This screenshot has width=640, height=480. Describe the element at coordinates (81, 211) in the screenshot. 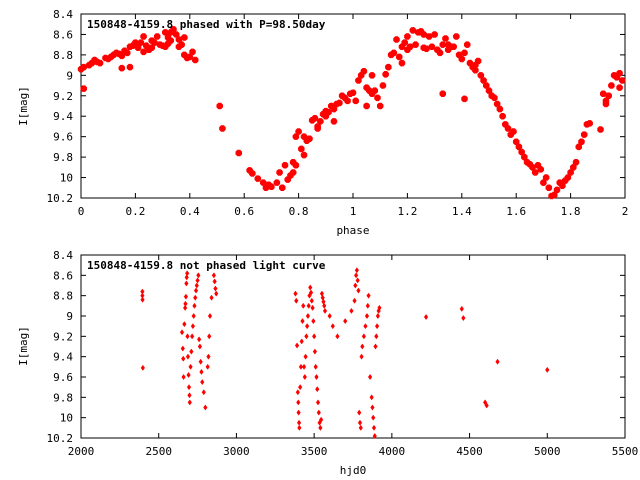

I see `top-x-tick-label: 0` at that location.